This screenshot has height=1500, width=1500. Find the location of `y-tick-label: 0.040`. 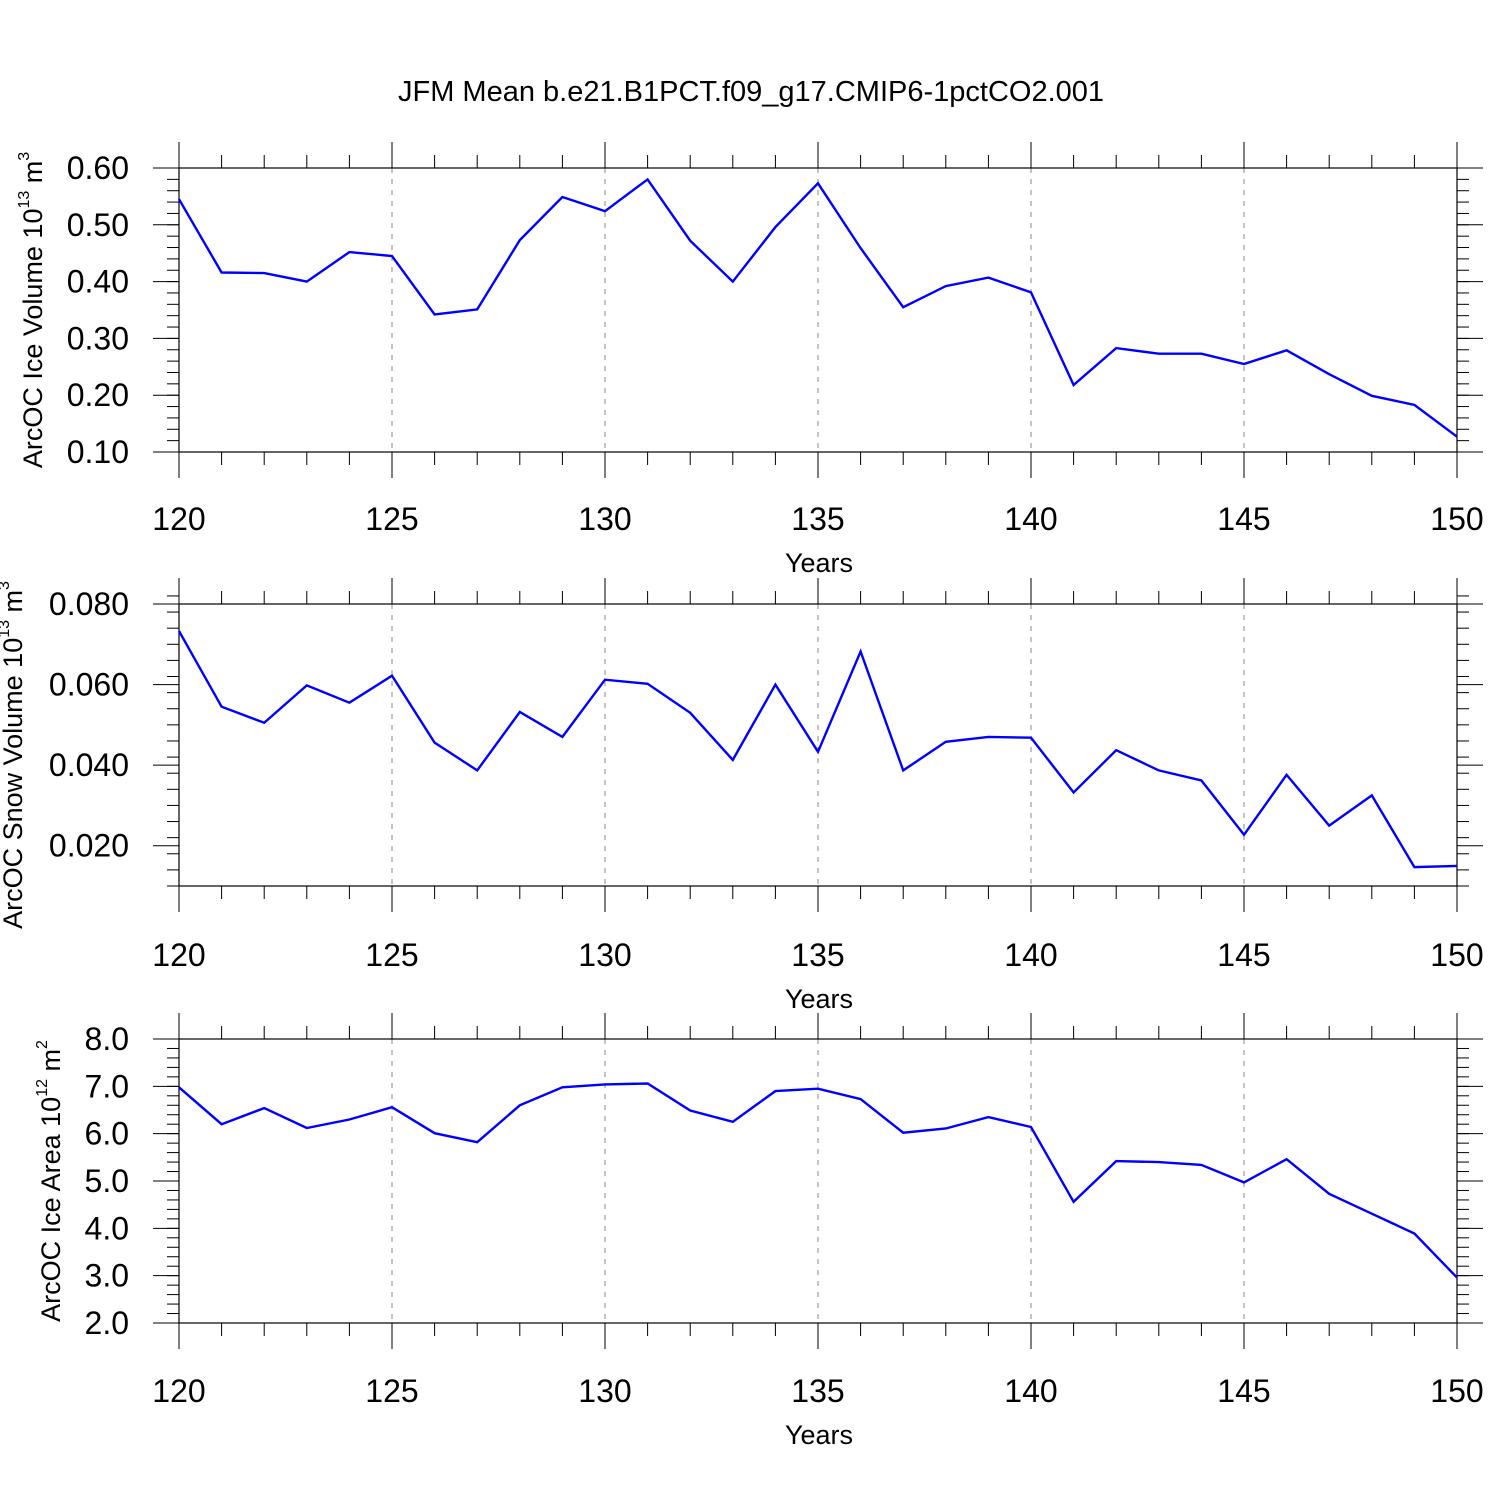

y-tick-label: 0.040 is located at coordinates (89, 765).